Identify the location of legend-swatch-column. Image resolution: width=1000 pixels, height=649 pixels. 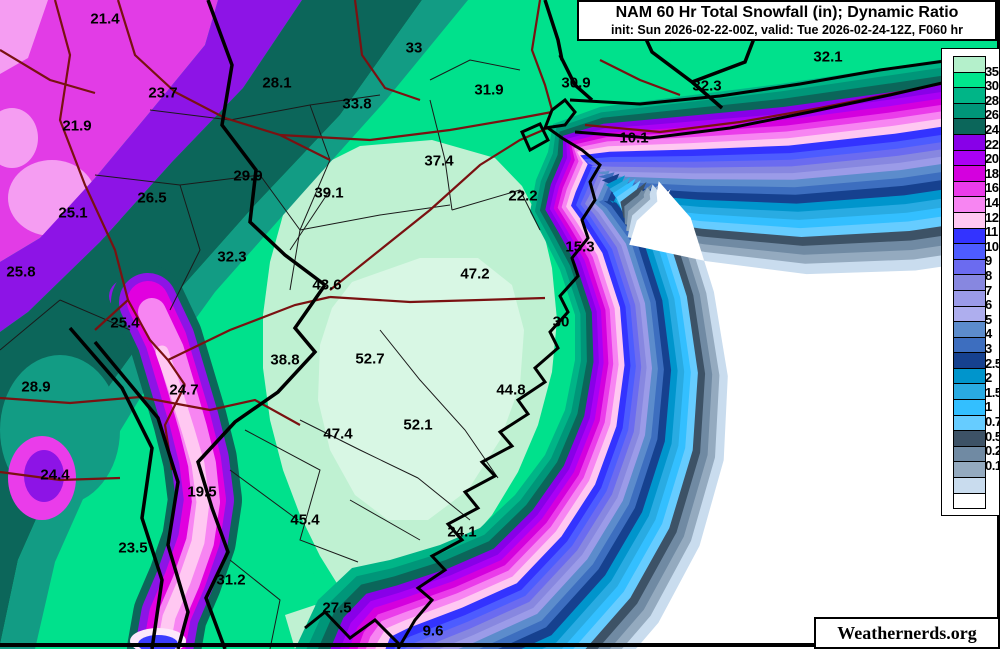
(969, 283).